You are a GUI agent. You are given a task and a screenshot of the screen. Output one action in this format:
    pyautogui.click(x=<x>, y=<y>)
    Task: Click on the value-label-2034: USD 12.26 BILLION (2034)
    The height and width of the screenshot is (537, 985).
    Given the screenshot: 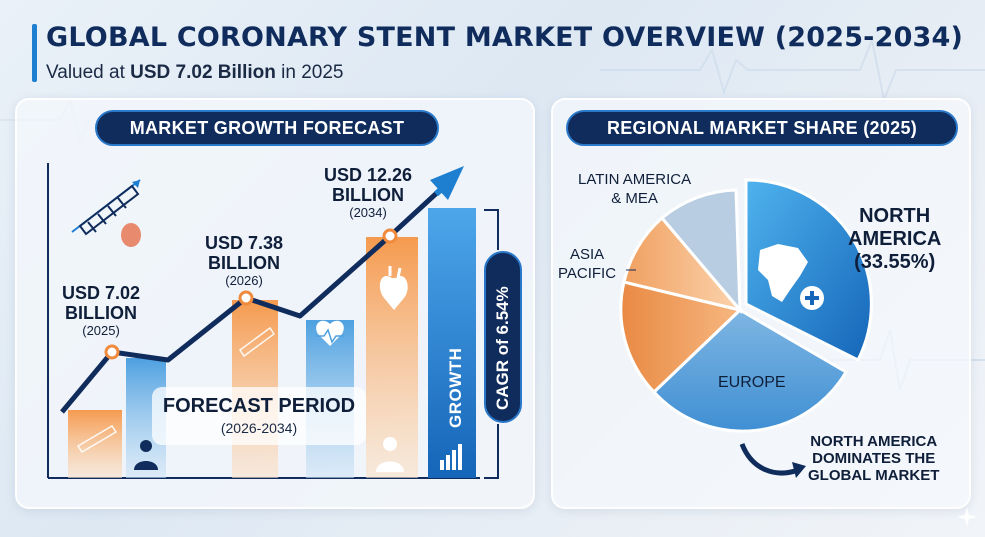 What is the action you would take?
    pyautogui.click(x=368, y=193)
    